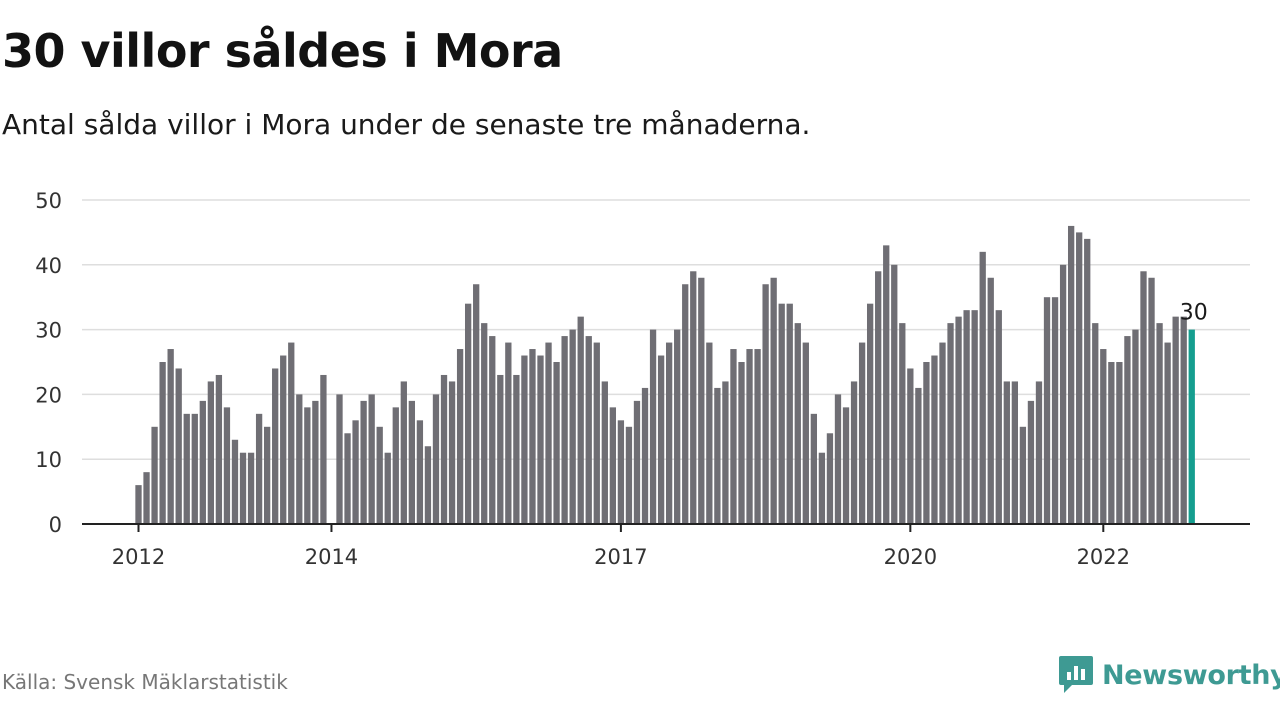 The image size is (1280, 720). What do you see at coordinates (910, 557) in the screenshot?
I see `x-tick-label: 2020` at bounding box center [910, 557].